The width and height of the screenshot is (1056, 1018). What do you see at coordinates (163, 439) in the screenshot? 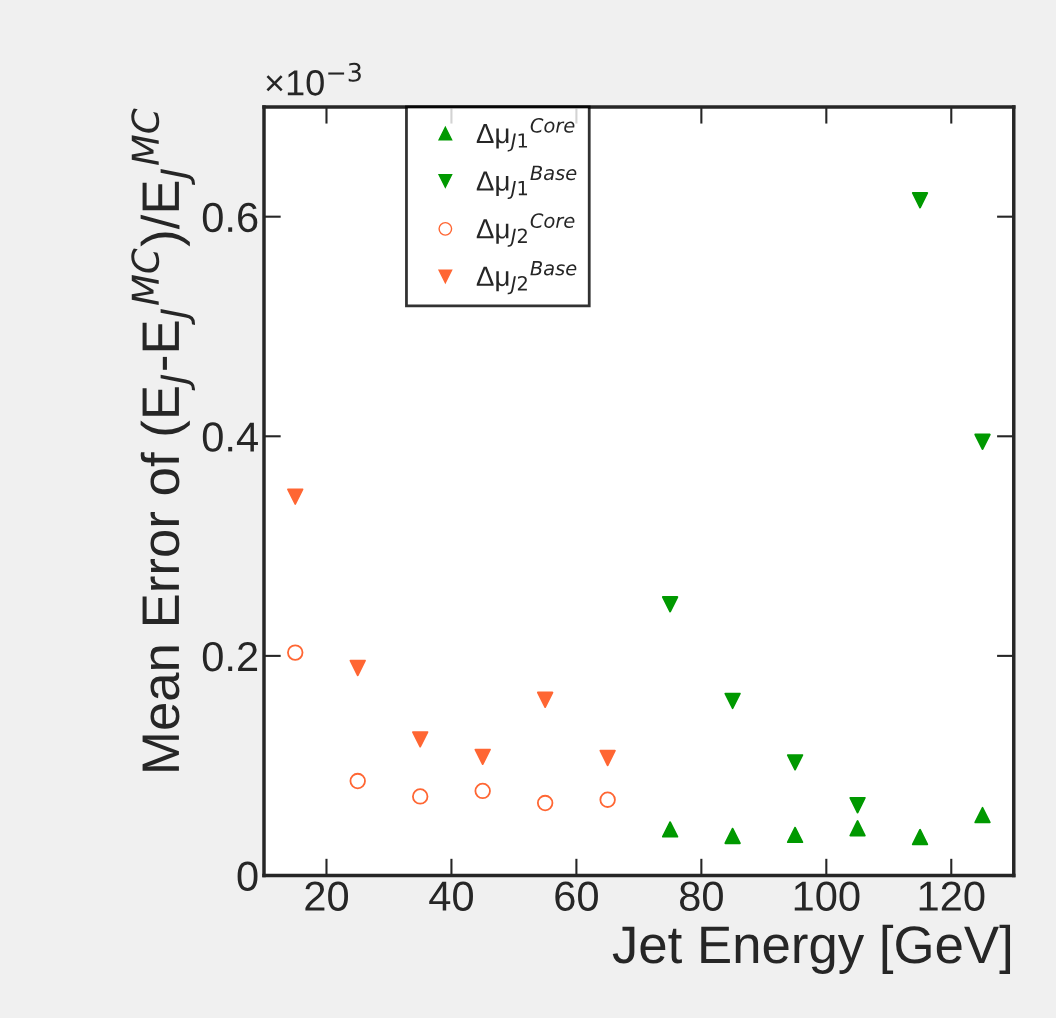
I see `y-axis-title: Mean Error of (E$_{J}$-E$_{J}$$^{MC}$)/E$_{J}$$^{MC}$` at bounding box center [163, 439].